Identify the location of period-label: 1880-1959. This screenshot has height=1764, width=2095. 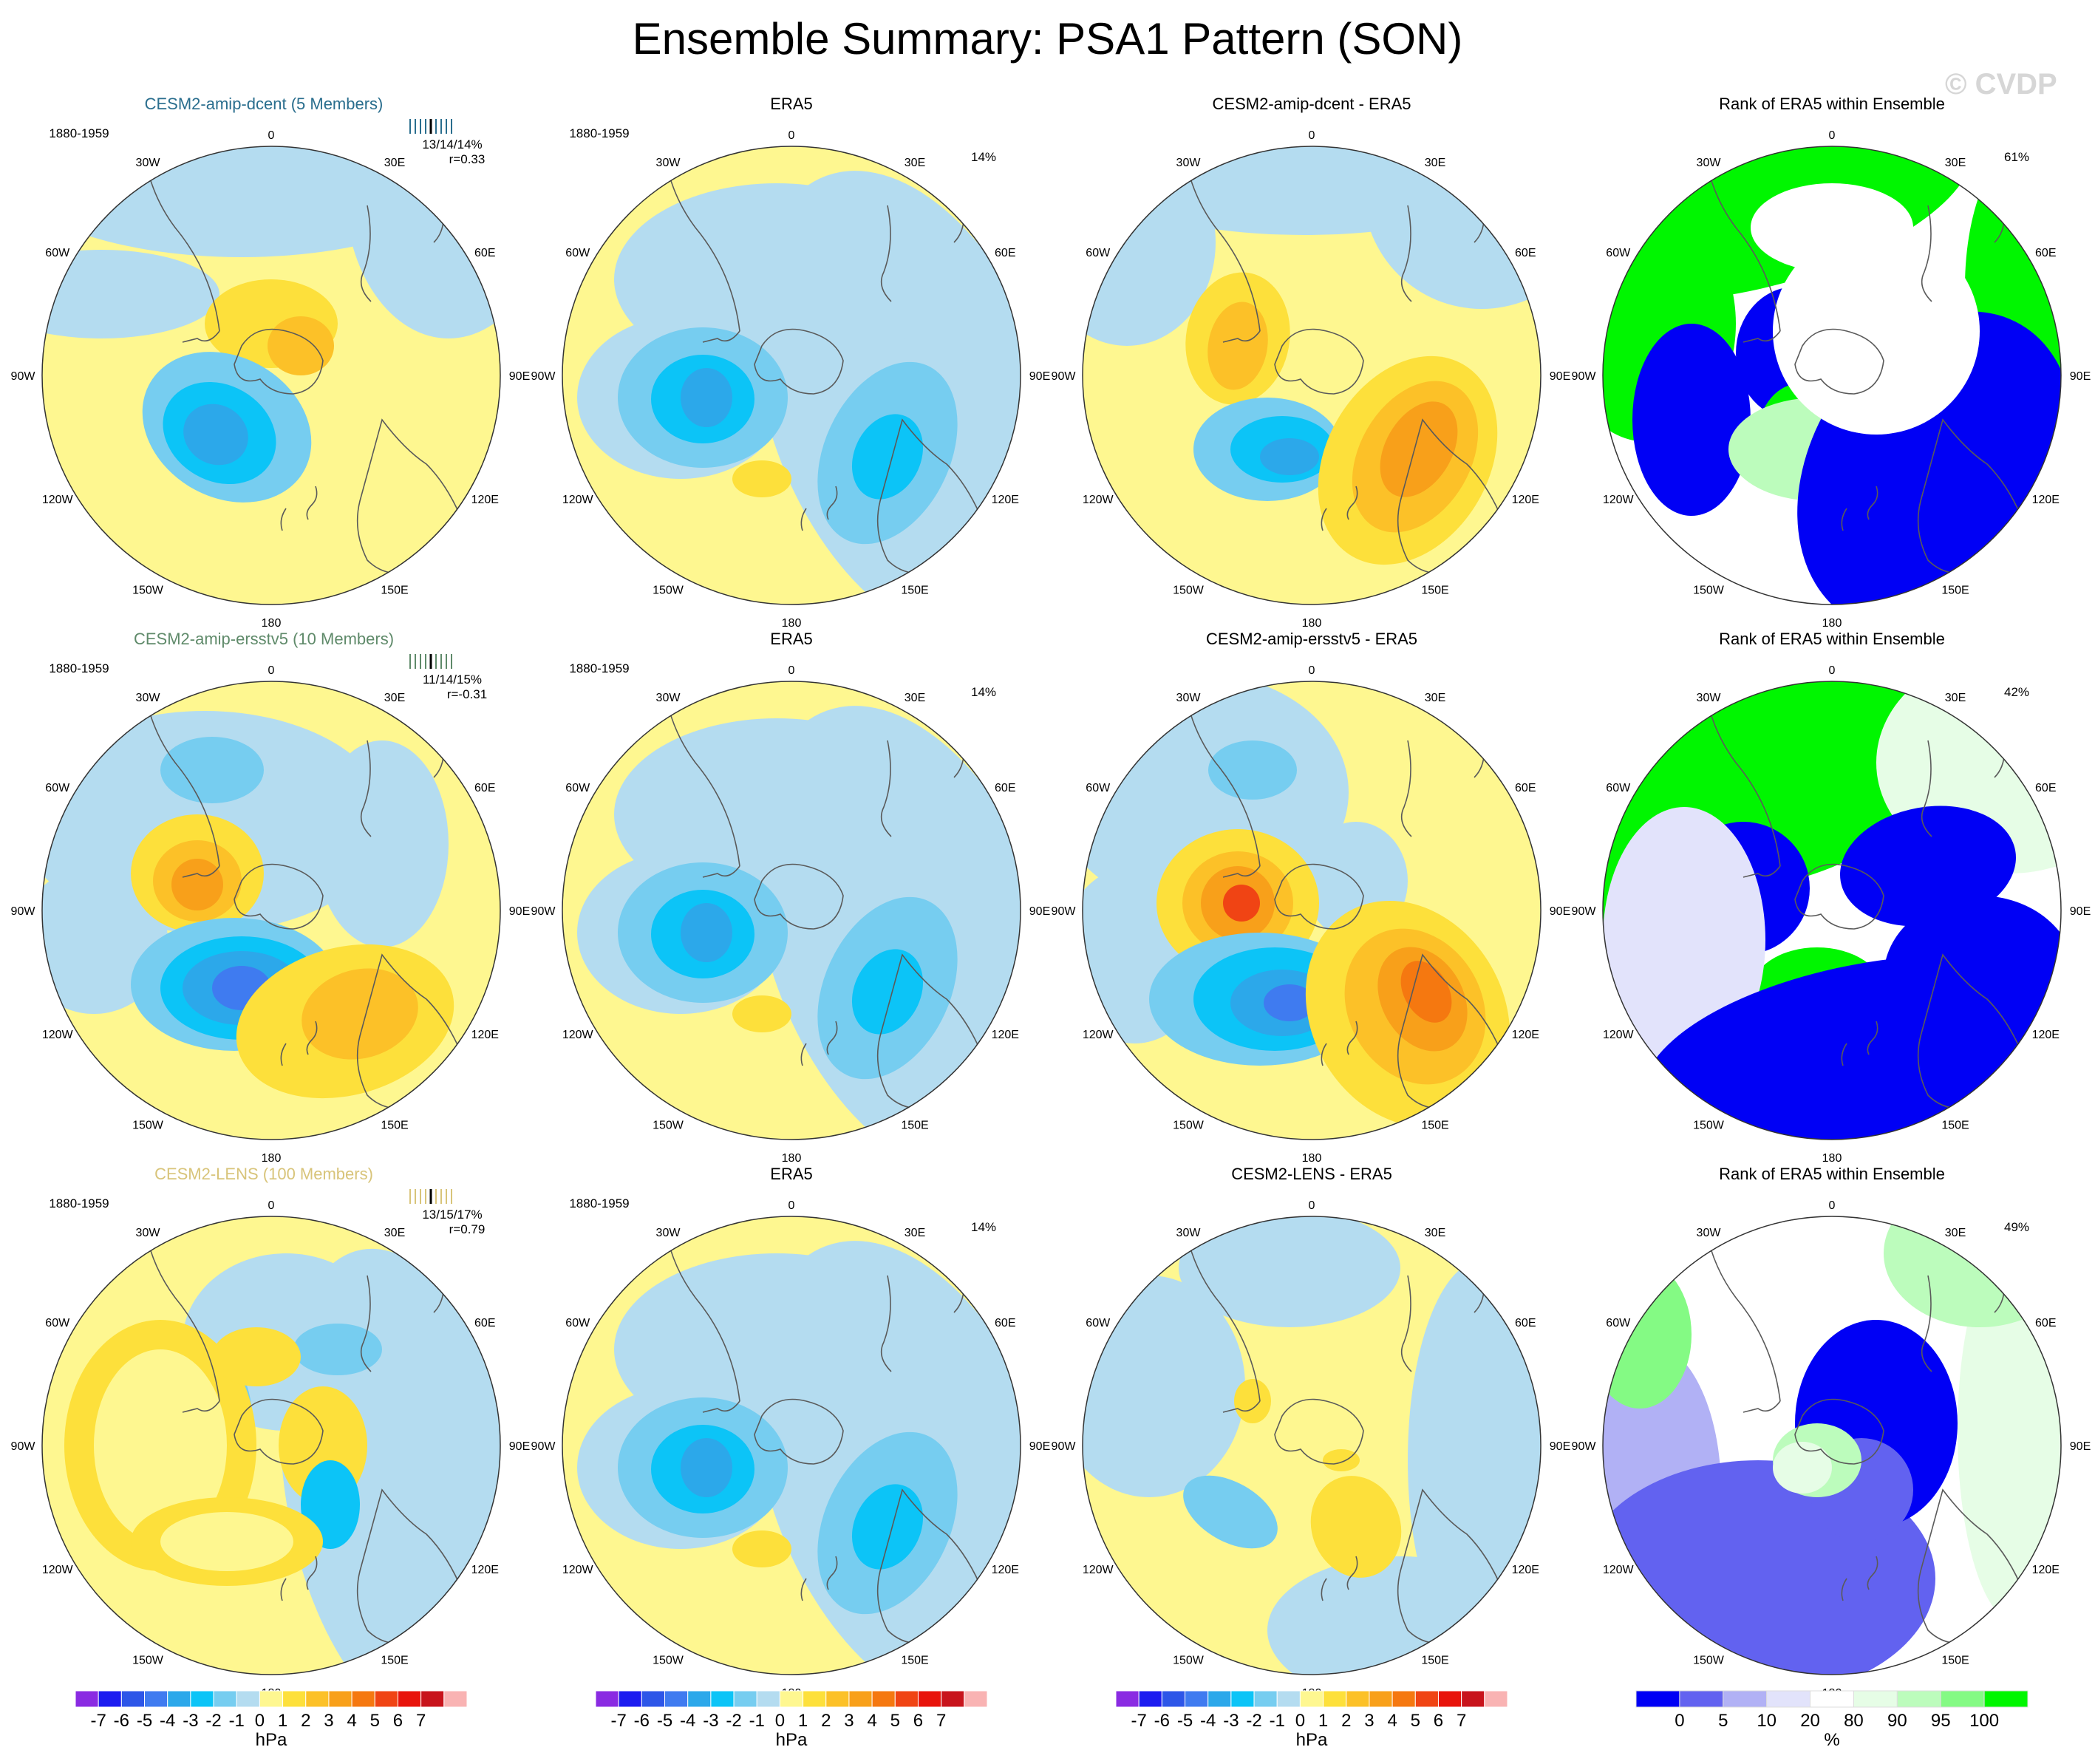
(599, 1203).